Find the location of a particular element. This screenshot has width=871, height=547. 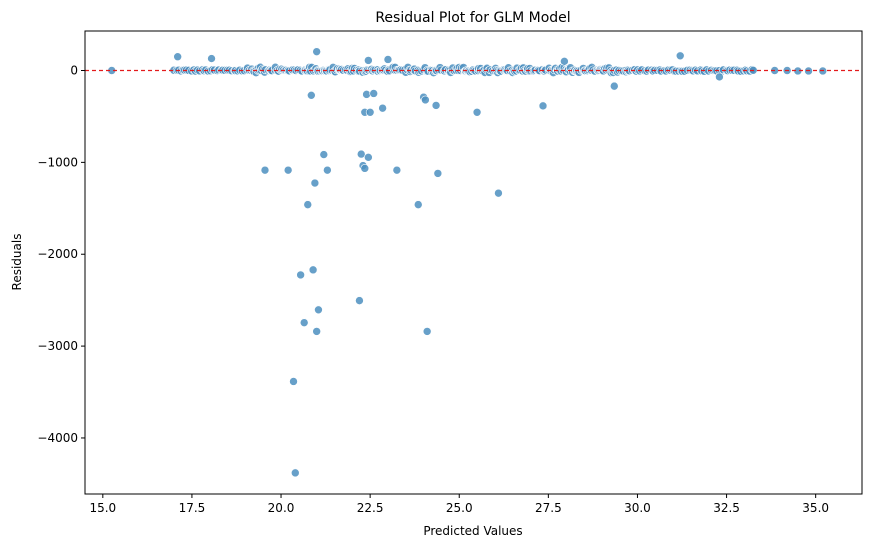

y-axis-label: Residuals is located at coordinates (17, 262).